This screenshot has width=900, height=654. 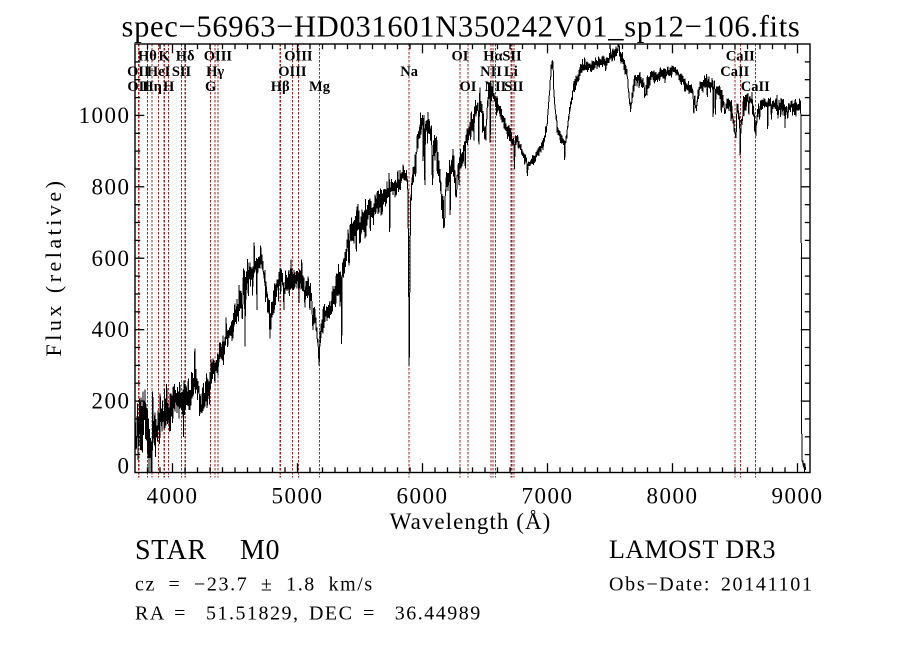 I want to click on svg-text: Hγ, so click(x=215, y=72).